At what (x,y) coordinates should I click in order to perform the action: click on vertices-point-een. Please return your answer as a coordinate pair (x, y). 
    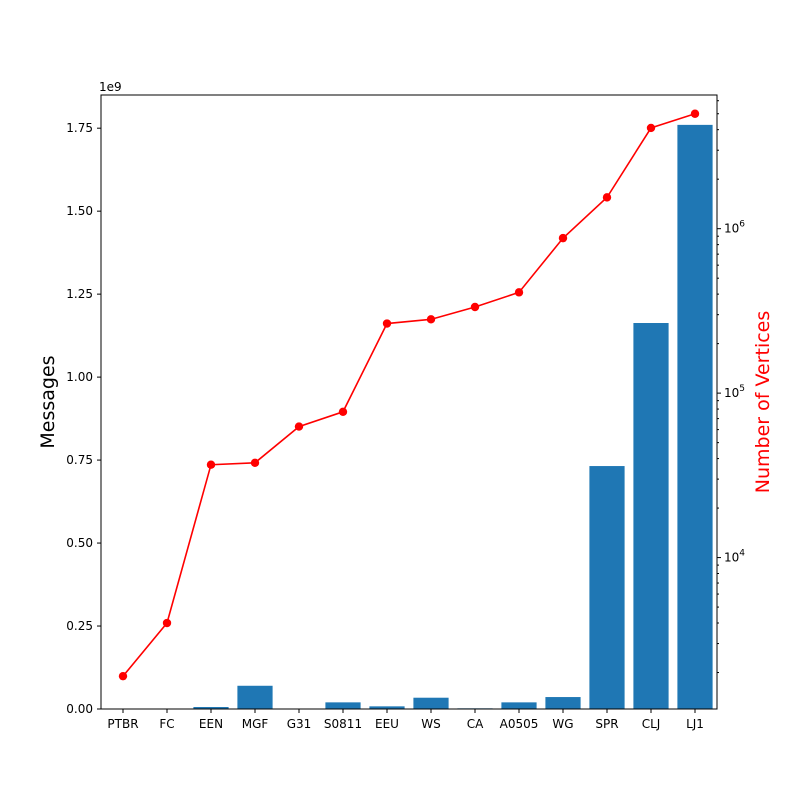
    Looking at the image, I should click on (211, 464).